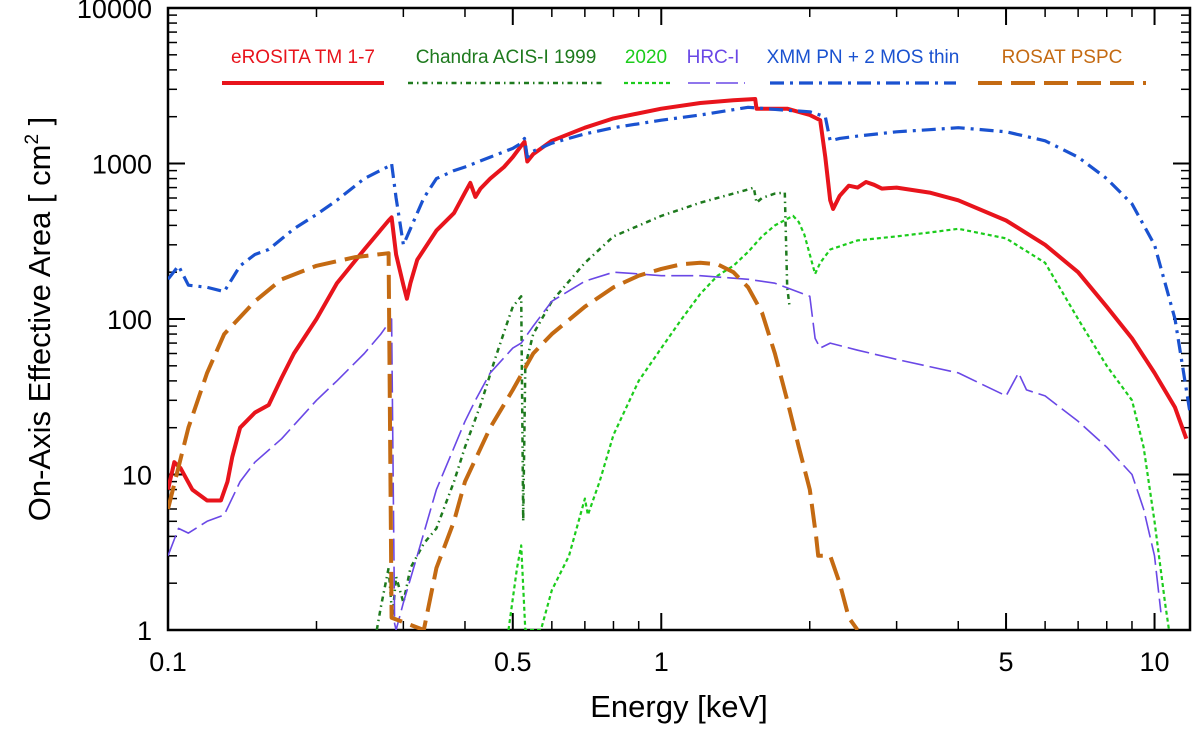  Describe the element at coordinates (168, 662) in the screenshot. I see `x-tick-label: 0.1` at that location.